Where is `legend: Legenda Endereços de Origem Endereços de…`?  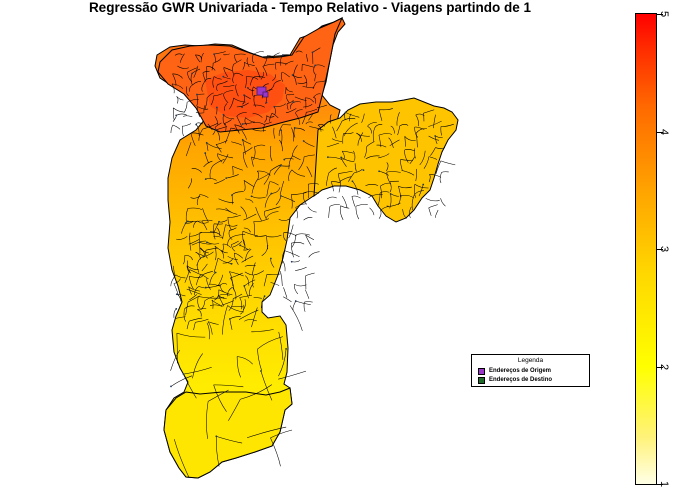
legend: Legenda Endereços de Origem Endereços de… is located at coordinates (530, 370).